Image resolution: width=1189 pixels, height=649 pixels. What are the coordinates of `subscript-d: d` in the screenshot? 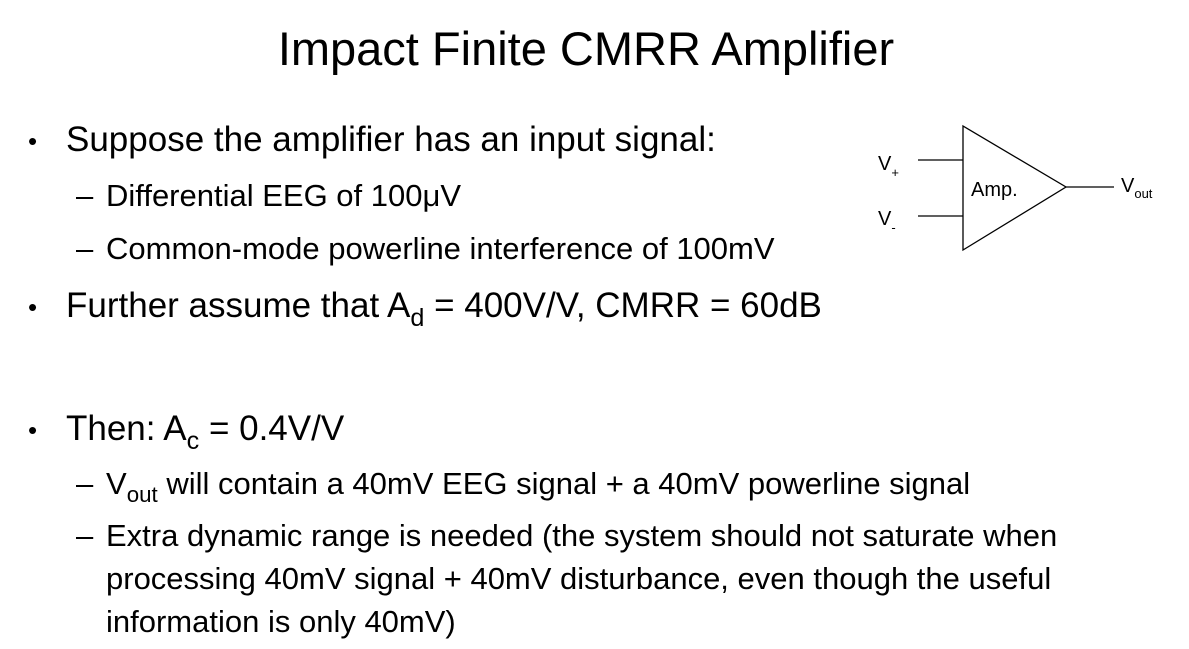 It's located at (417, 317).